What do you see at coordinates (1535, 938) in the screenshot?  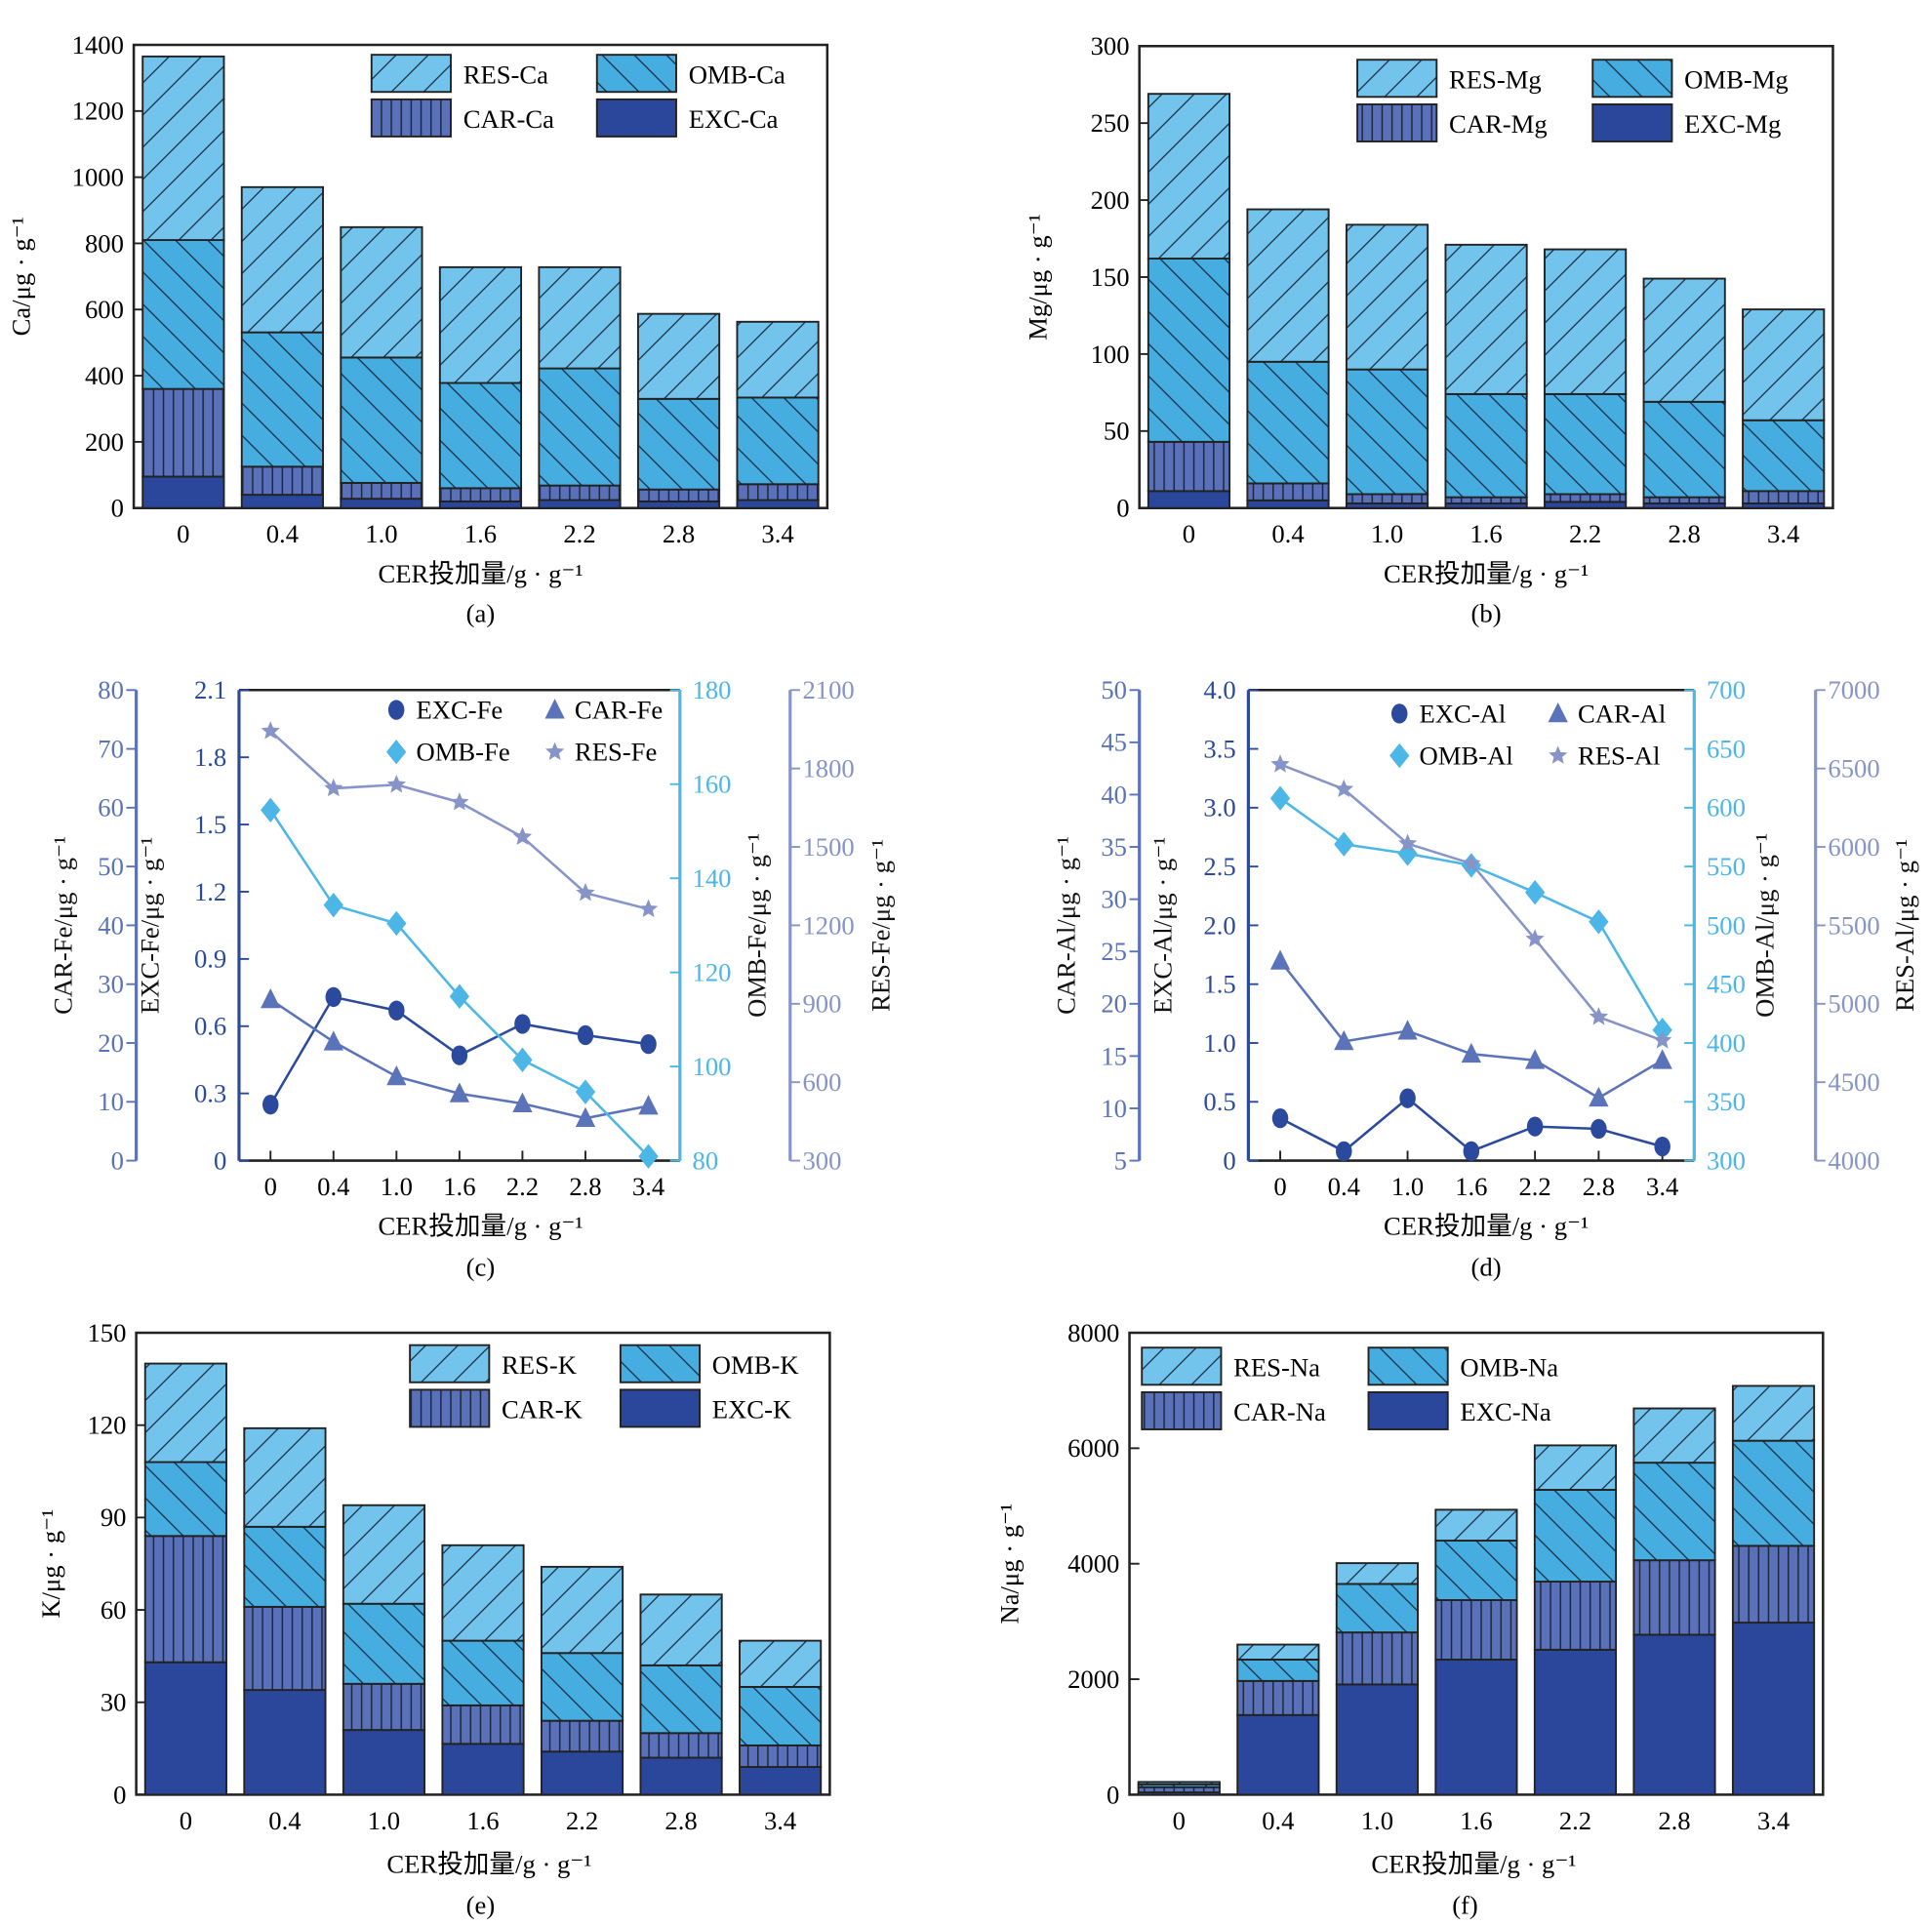 I see `point-res-al-2.2` at bounding box center [1535, 938].